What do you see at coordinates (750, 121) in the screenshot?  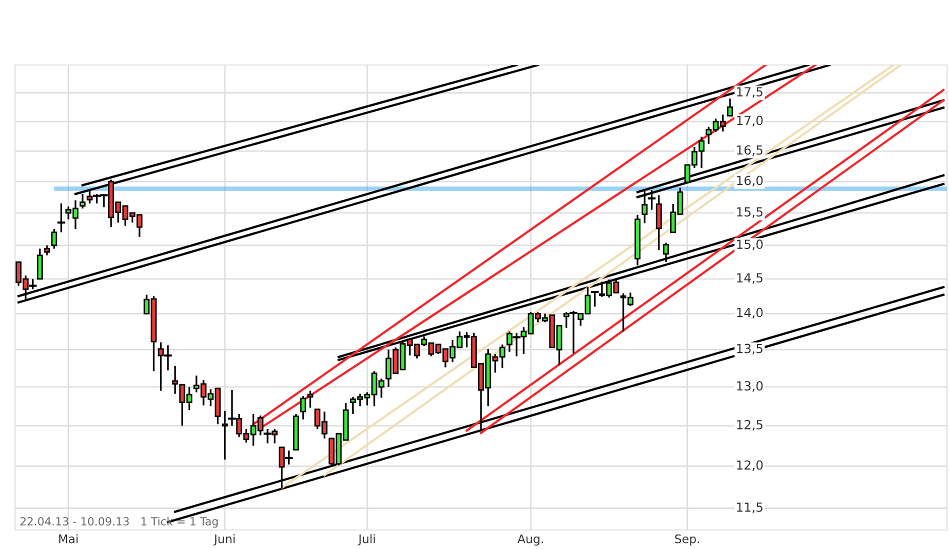 I see `y-tick-label: 17,0` at bounding box center [750, 121].